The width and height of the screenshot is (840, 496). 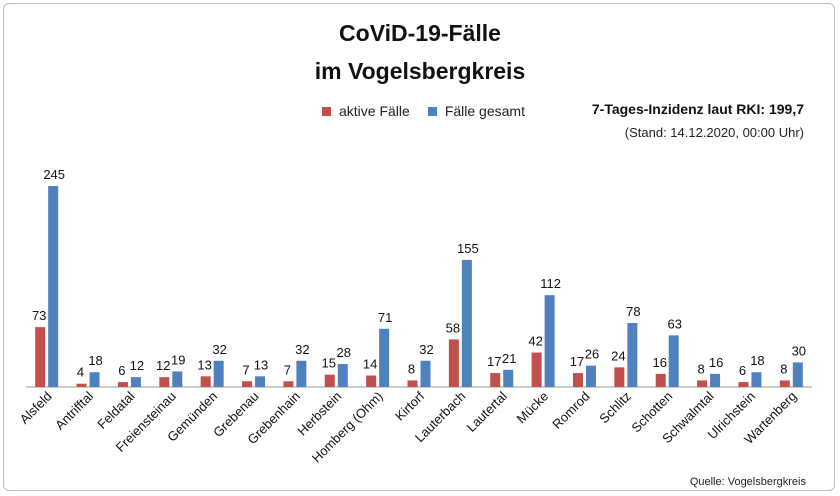 What do you see at coordinates (509, 358) in the screenshot?
I see `data-label-total: 21` at bounding box center [509, 358].